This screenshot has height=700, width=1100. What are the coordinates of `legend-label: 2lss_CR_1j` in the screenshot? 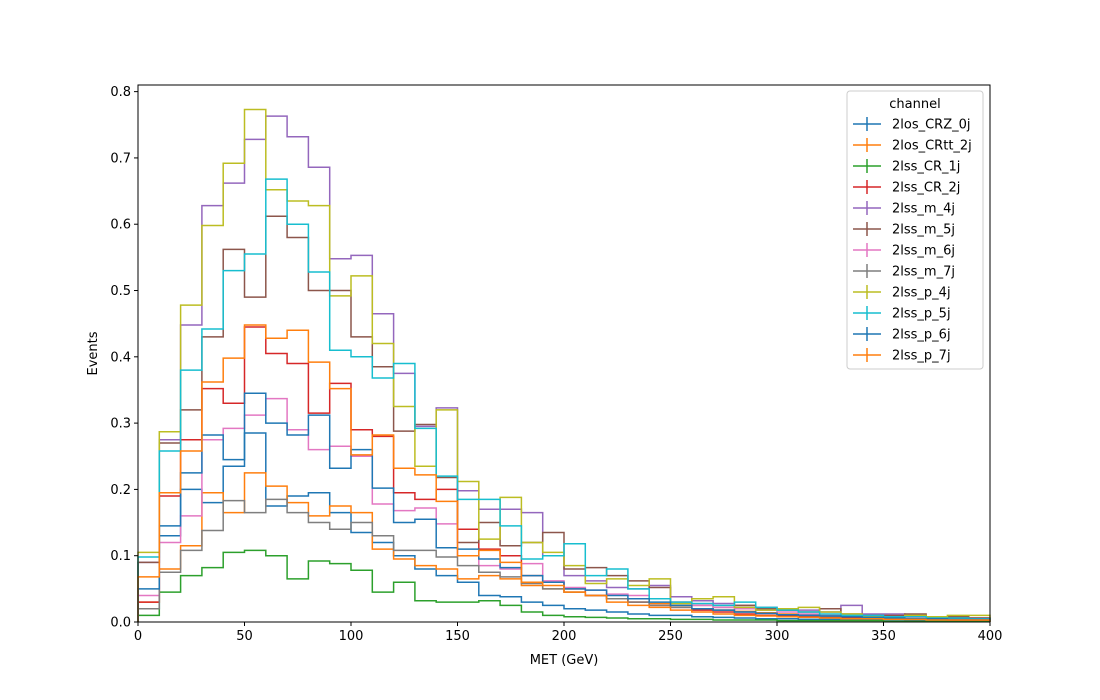 It's located at (926, 167).